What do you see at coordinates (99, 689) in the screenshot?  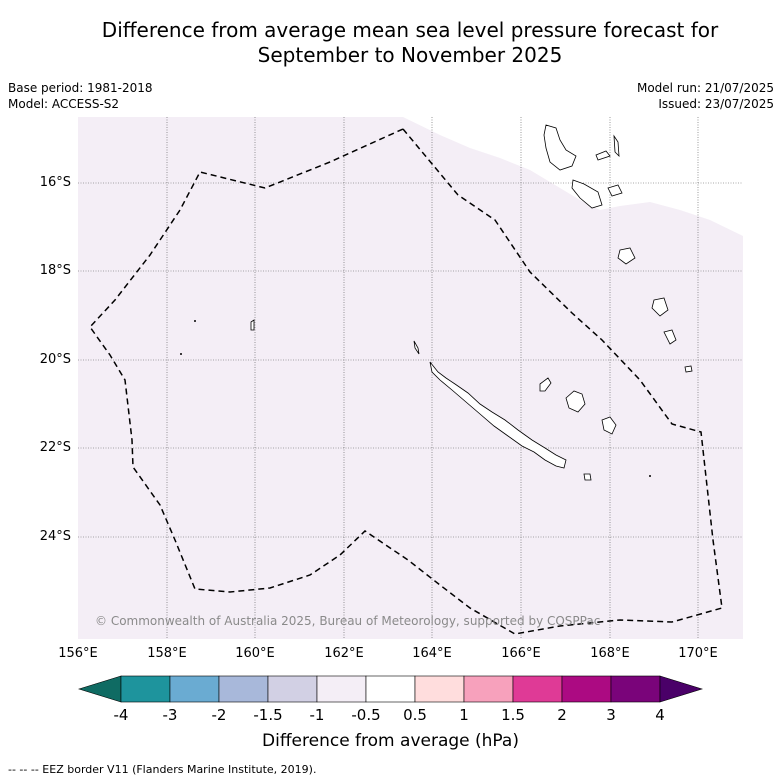 I see `colorbar-extend-low` at bounding box center [99, 689].